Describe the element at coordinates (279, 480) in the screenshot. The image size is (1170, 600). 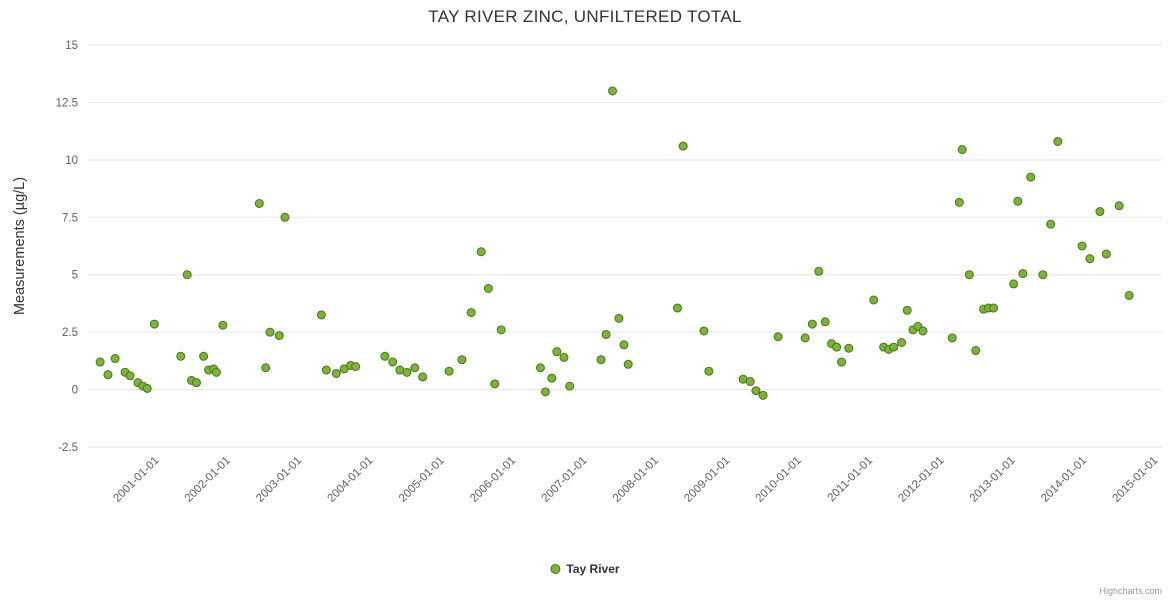
I see `x-tick-label: 2003-01-01` at that location.